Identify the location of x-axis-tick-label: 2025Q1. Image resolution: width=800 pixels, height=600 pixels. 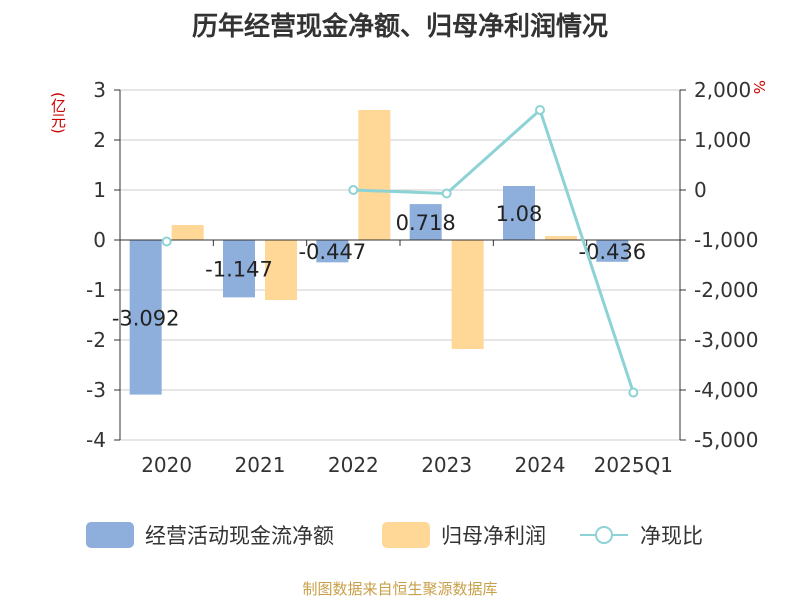
(633, 465).